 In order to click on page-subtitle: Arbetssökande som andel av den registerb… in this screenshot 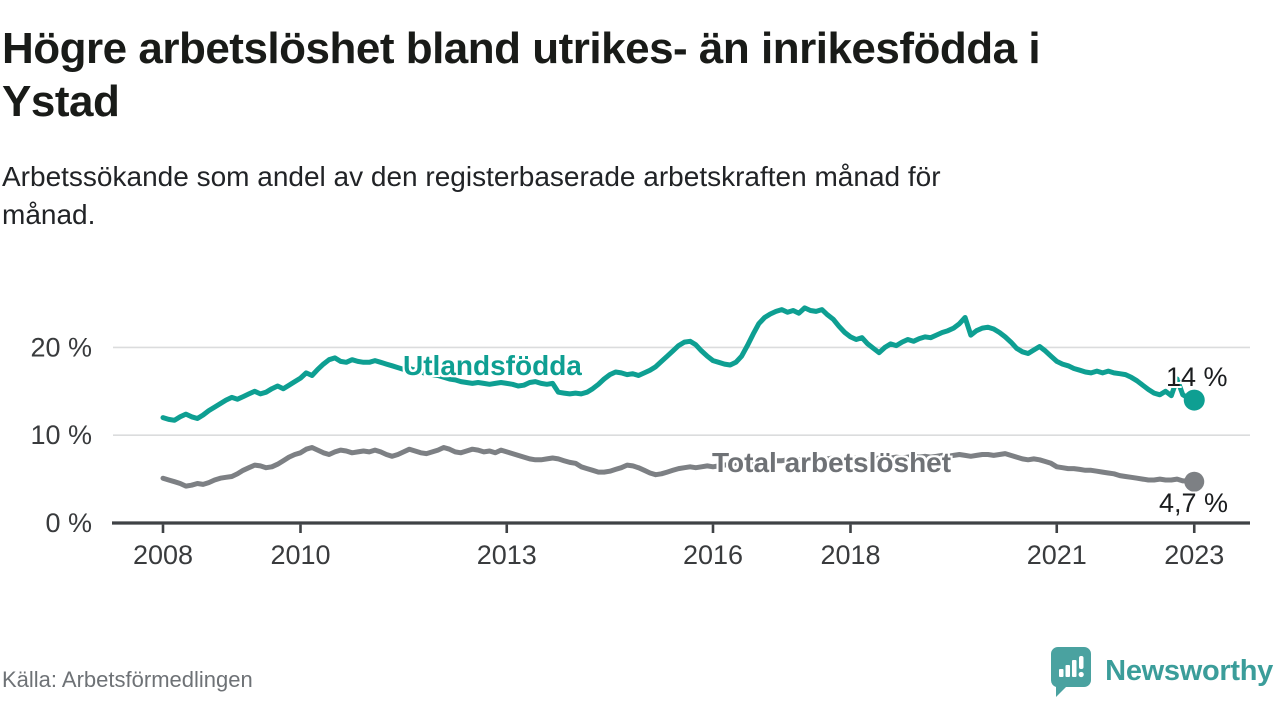, I will do `click(471, 195)`.